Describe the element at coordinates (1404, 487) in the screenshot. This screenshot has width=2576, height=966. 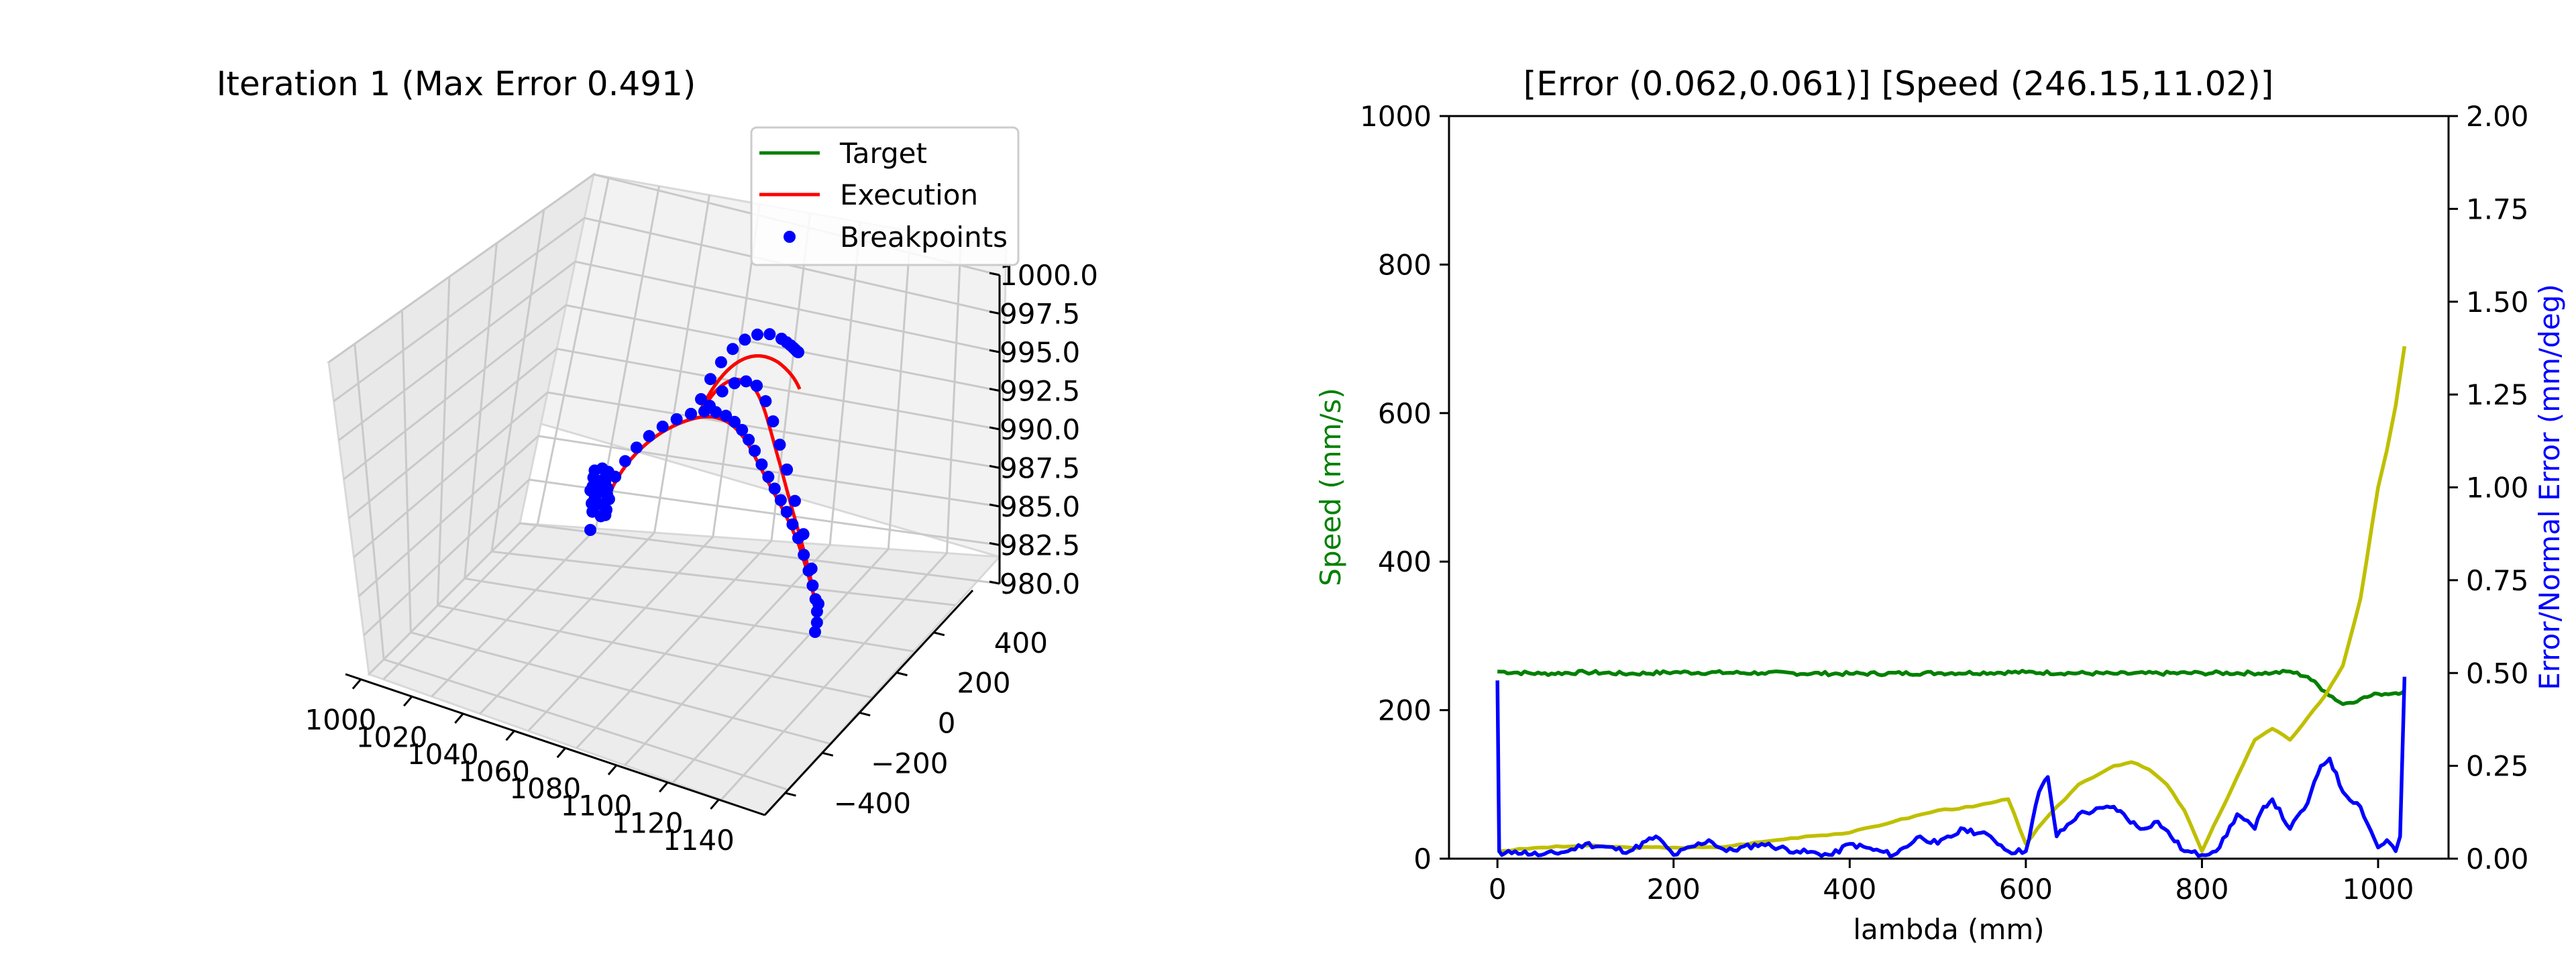
I see `y-ticks-left: 0 200 400 600 800 1000` at that location.